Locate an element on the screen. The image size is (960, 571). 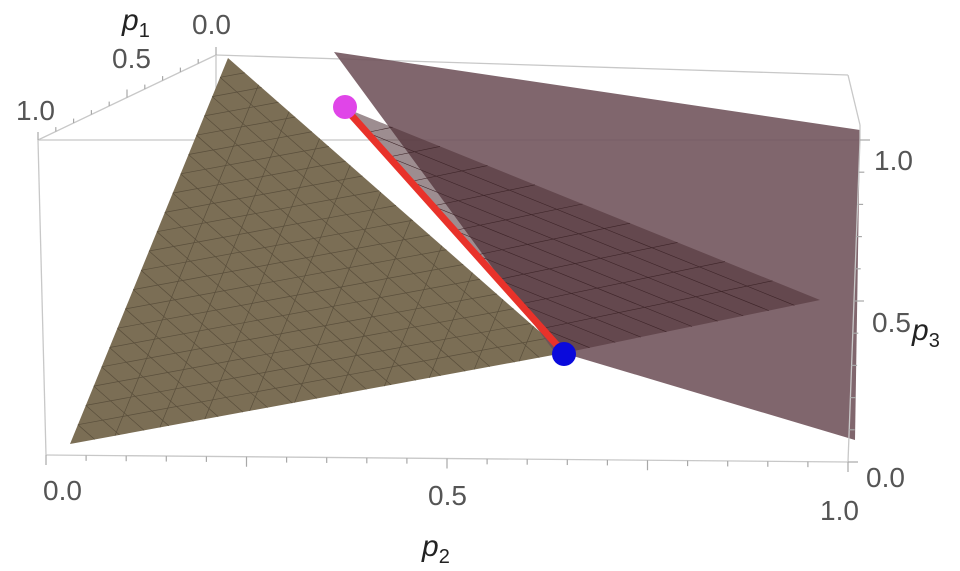
start-point-marker is located at coordinates (345, 107).